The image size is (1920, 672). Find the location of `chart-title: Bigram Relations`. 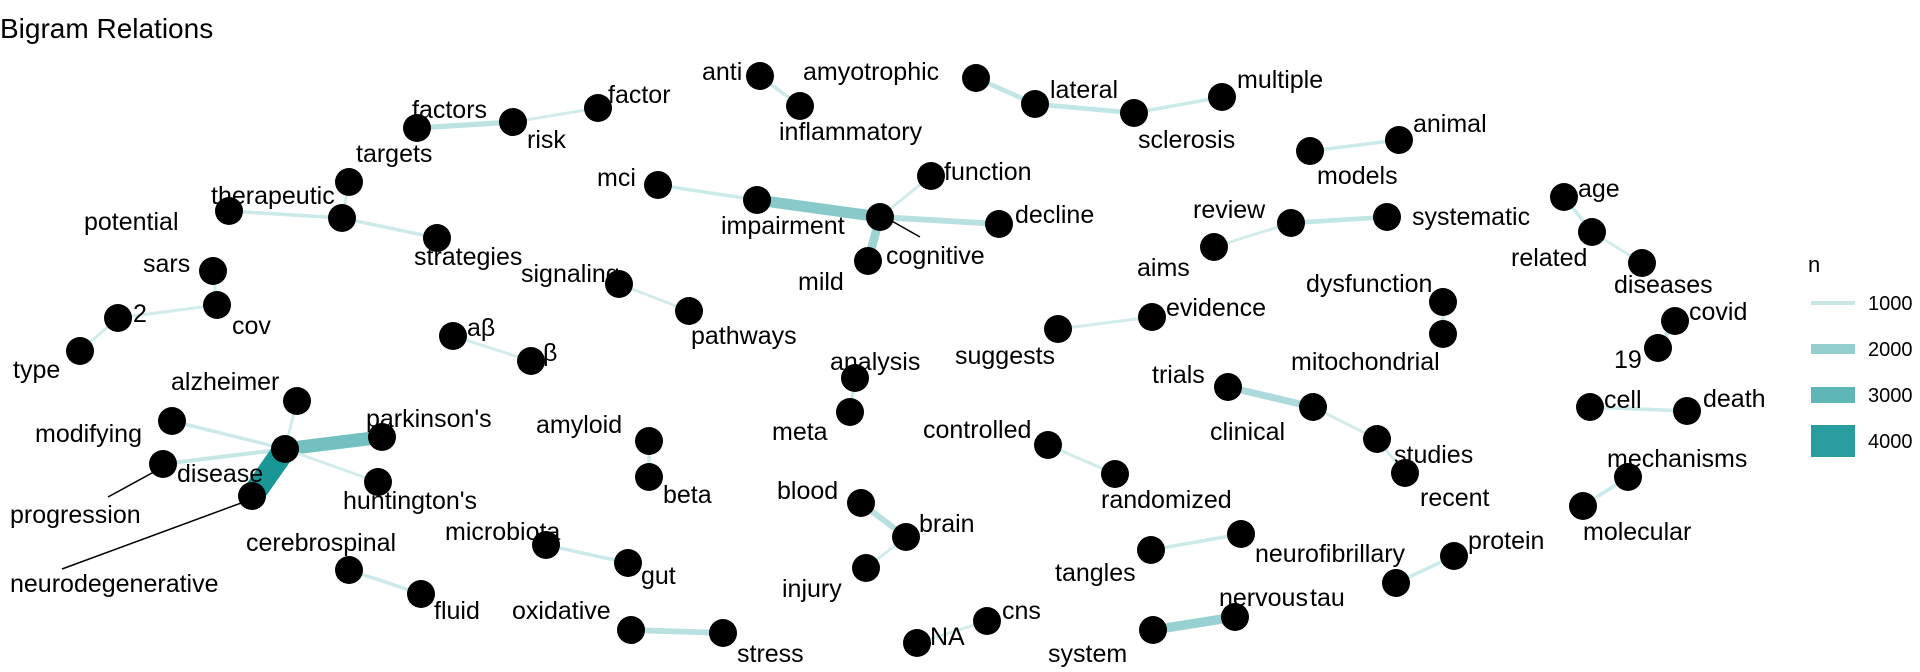

chart-title: Bigram Relations is located at coordinates (106, 28).